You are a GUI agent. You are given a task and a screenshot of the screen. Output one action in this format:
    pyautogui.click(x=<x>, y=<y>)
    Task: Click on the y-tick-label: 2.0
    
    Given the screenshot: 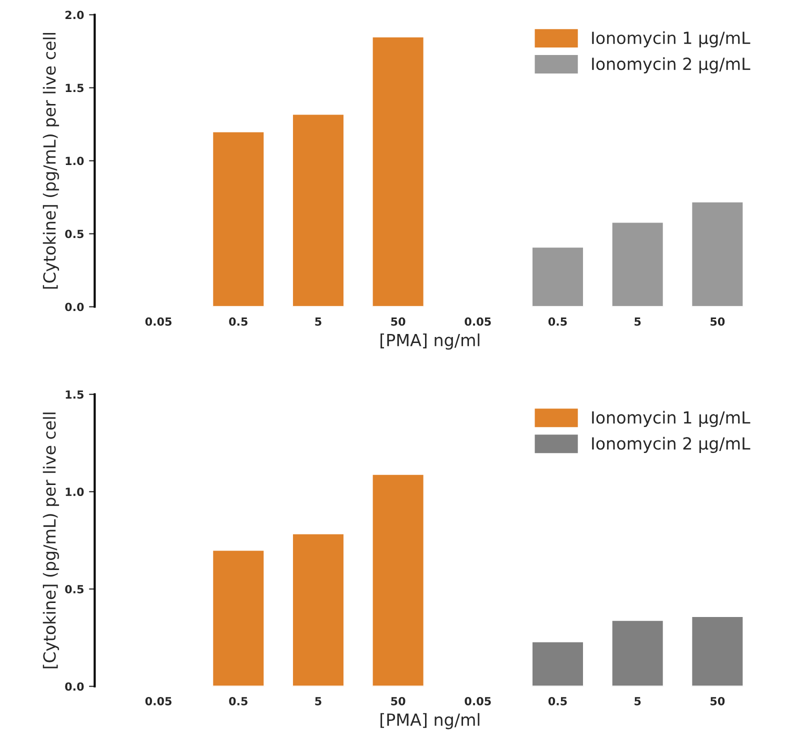 What is the action you would take?
    pyautogui.click(x=74, y=15)
    